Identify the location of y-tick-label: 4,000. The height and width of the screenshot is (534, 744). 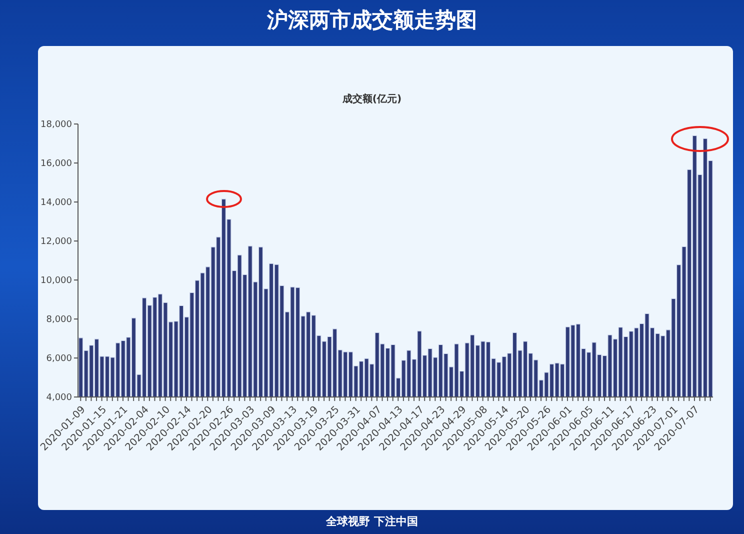
(59, 398).